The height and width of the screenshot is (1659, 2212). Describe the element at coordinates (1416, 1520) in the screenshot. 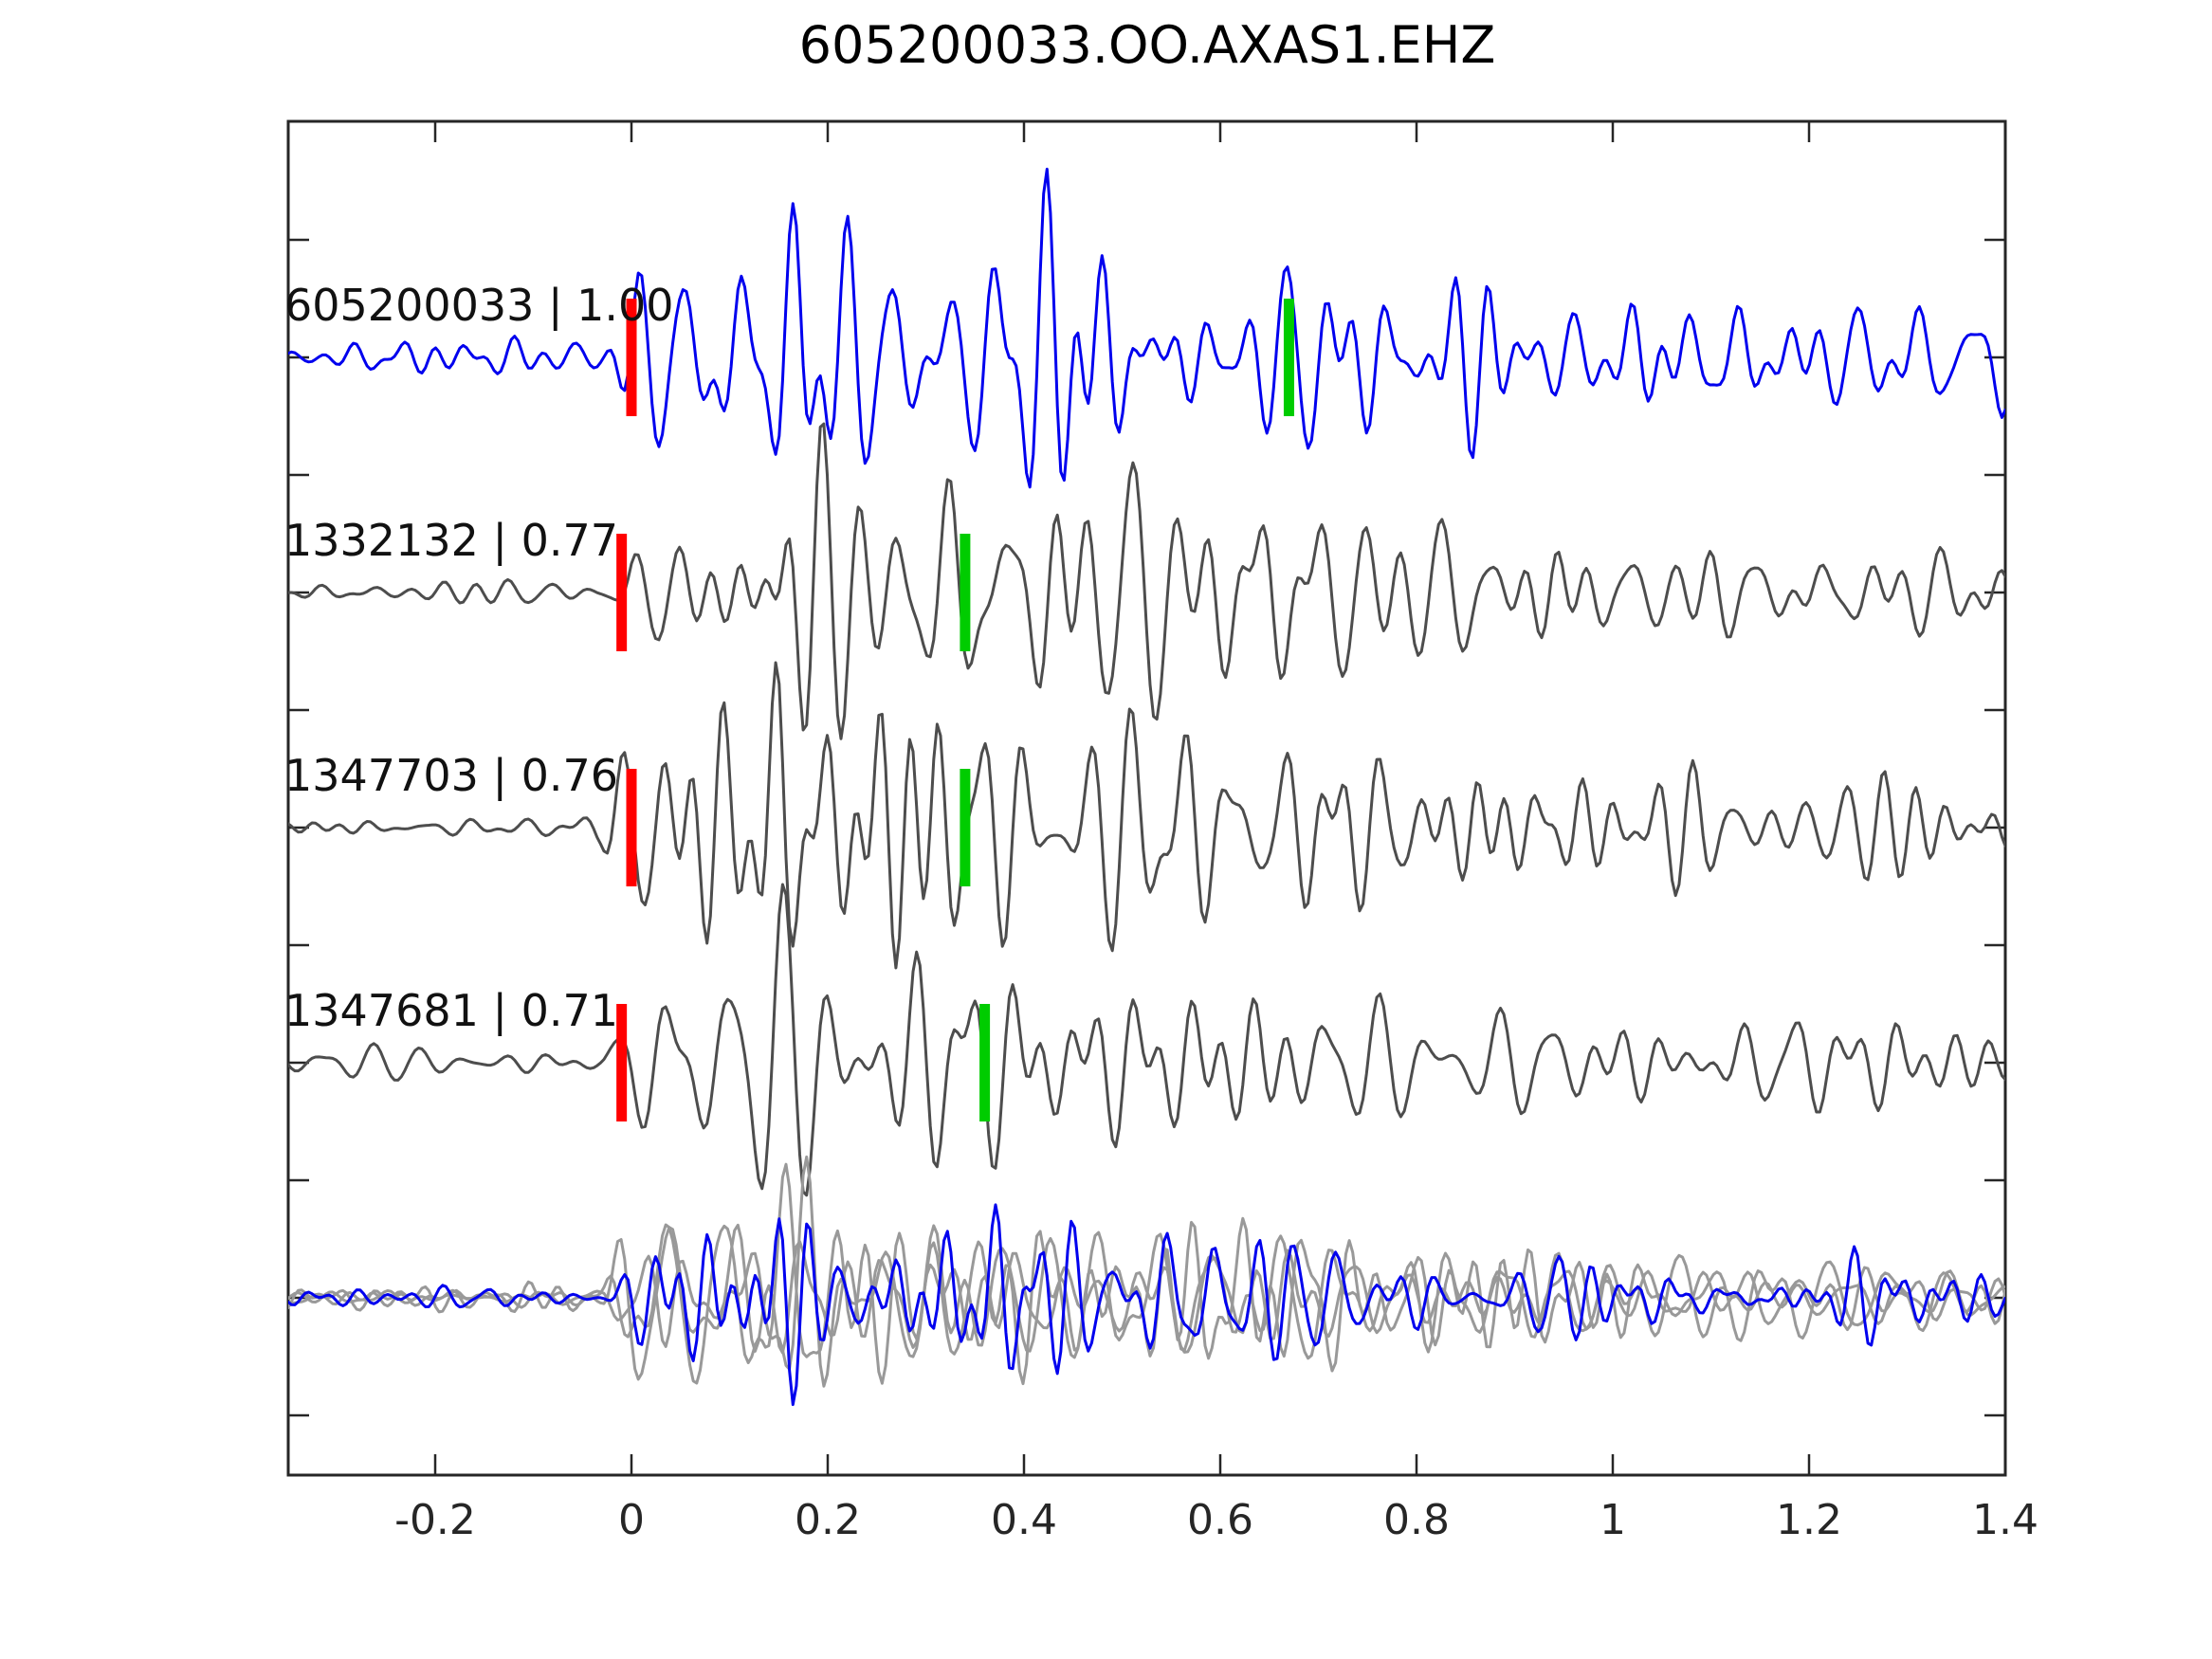

I see `x-tick-label: 0.8` at that location.